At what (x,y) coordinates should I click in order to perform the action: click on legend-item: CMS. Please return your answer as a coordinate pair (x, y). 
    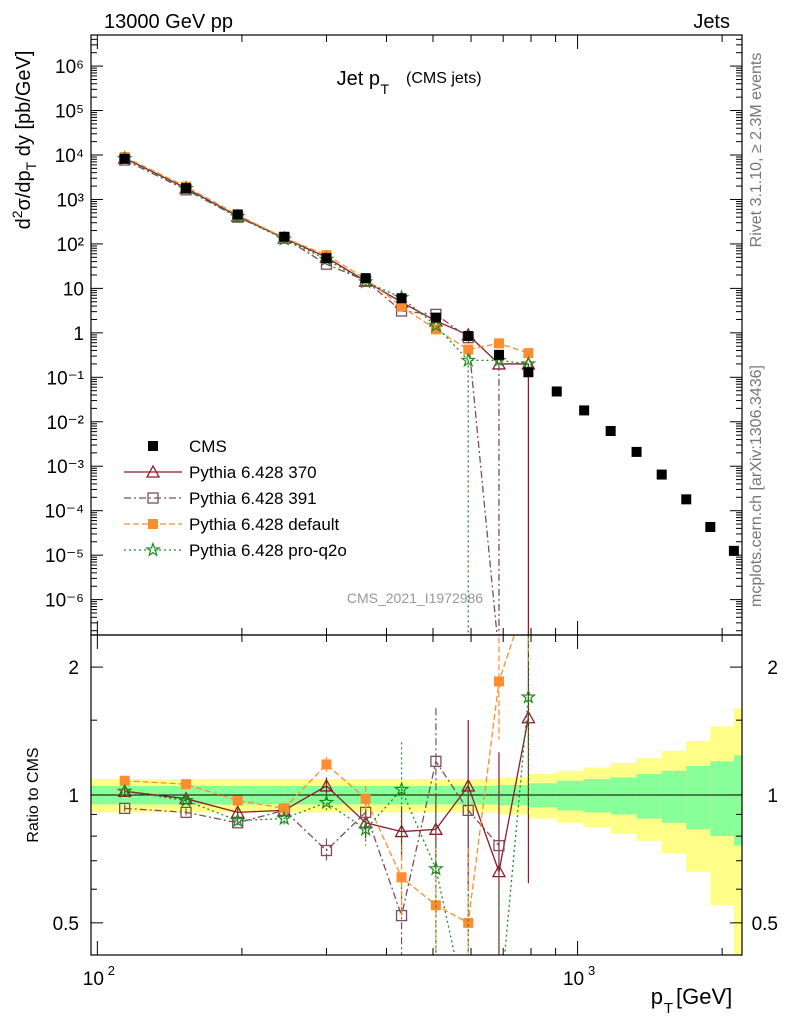
    Looking at the image, I should click on (187, 446).